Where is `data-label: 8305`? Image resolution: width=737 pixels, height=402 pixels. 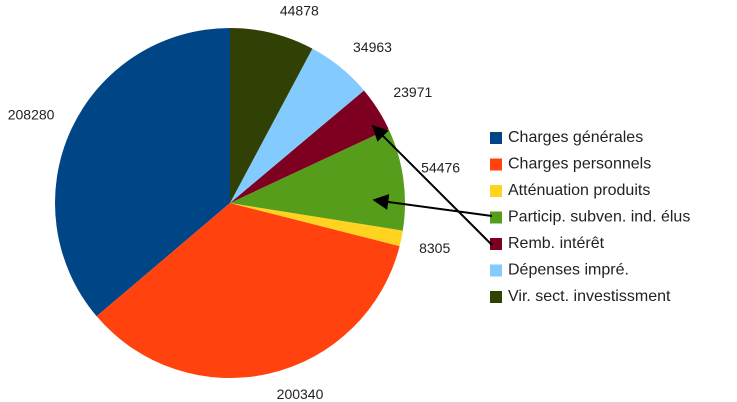
data-label: 8305 is located at coordinates (434, 248).